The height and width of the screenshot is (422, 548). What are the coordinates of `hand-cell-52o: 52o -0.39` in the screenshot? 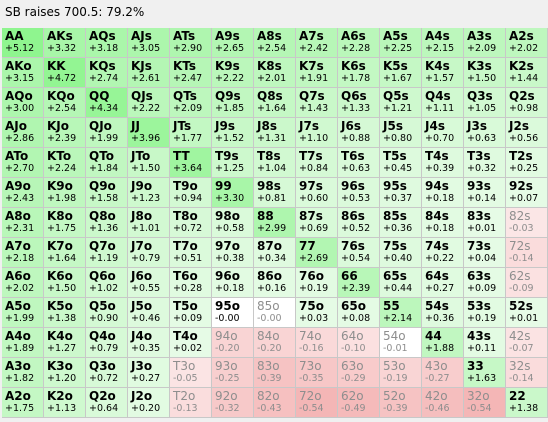 It's located at (401, 403).